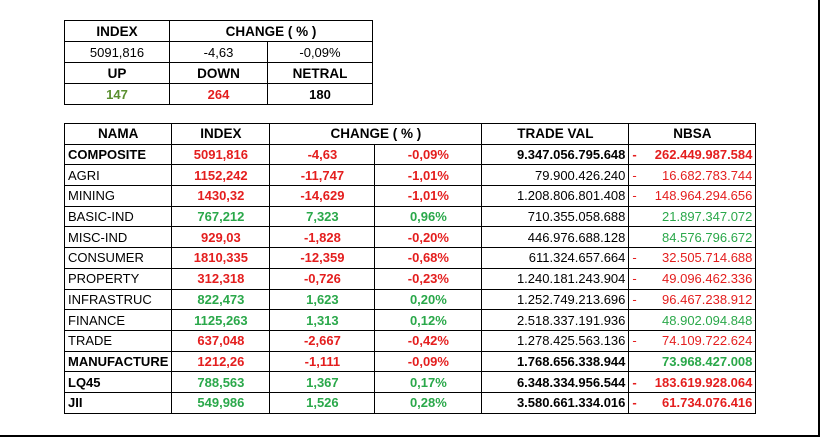 This screenshot has width=821, height=439. What do you see at coordinates (118, 299) in the screenshot?
I see `row-nama: INFRASTRUC` at bounding box center [118, 299].